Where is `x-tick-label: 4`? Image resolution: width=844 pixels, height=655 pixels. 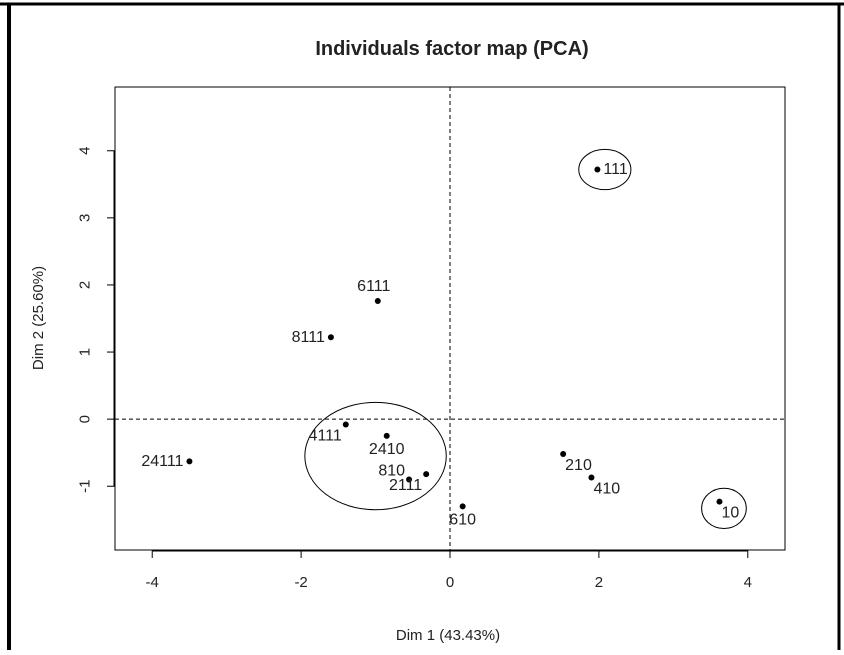
x-tick-label: 4 is located at coordinates (748, 582).